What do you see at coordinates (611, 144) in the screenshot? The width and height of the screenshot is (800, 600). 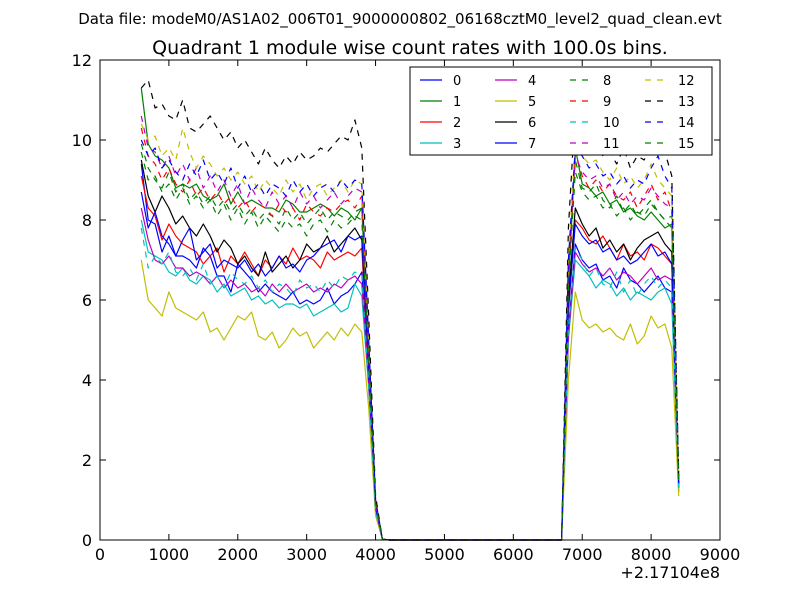 I see `legend-label-11: 11` at bounding box center [611, 144].